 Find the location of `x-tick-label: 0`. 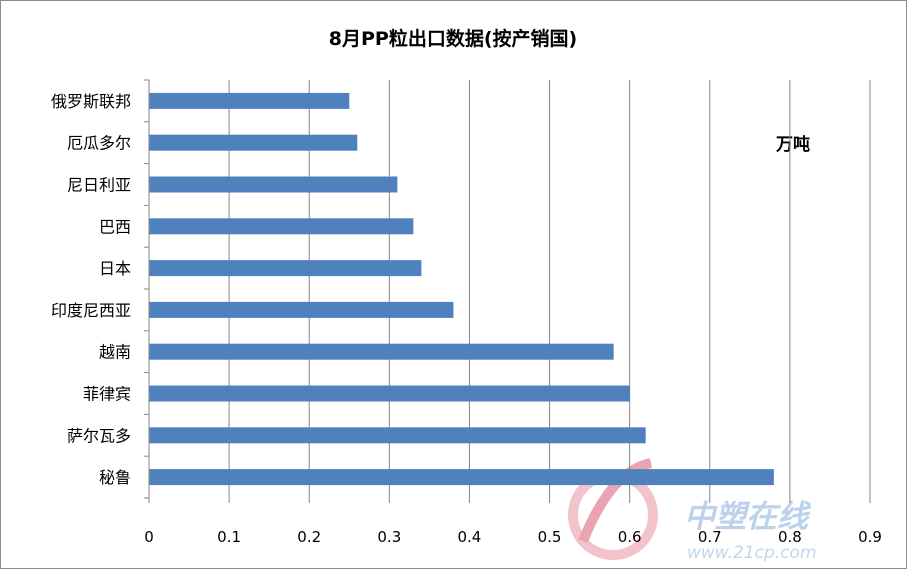

x-tick-label: 0 is located at coordinates (149, 537).